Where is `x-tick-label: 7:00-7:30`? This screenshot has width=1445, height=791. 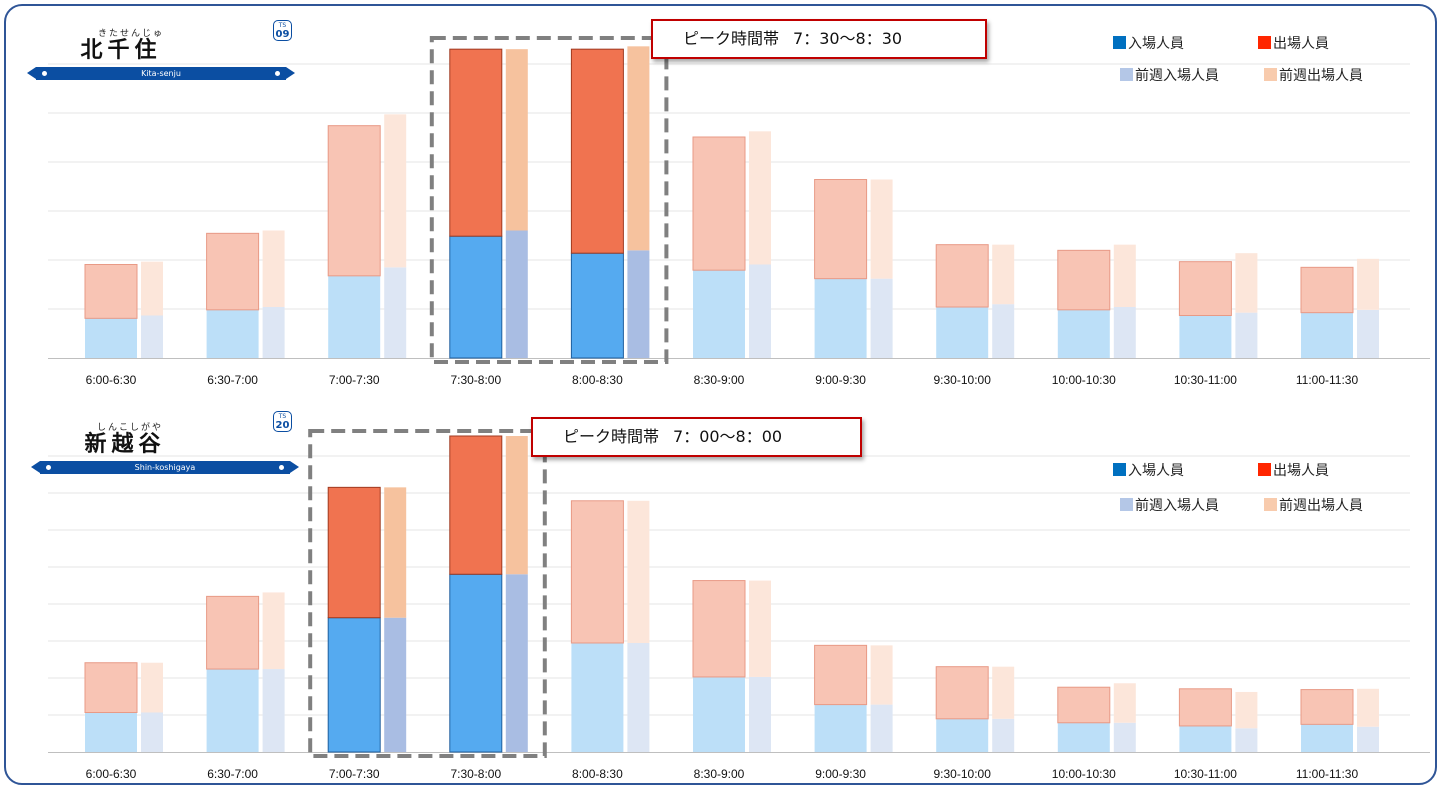
x-tick-label: 7:00-7:30 is located at coordinates (354, 380).